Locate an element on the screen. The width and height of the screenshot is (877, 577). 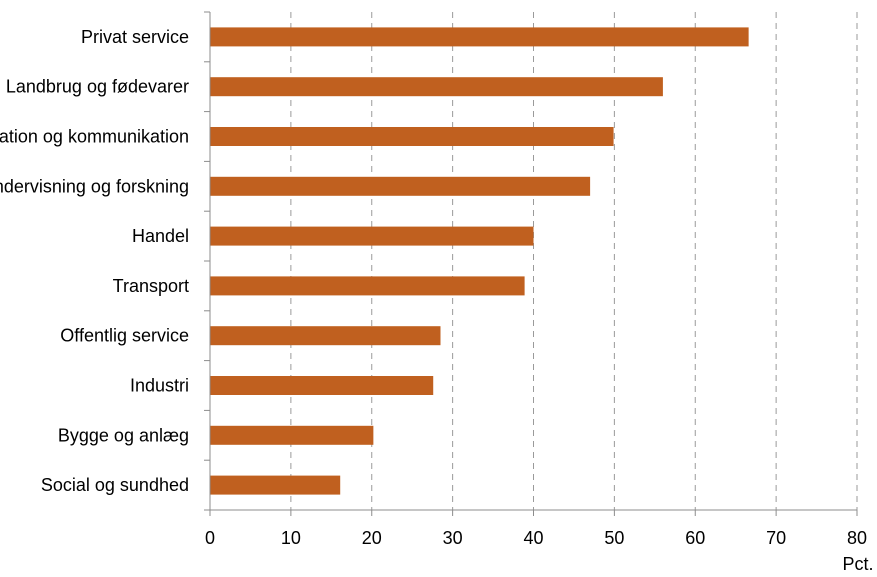
x-tick-label-40: 40 is located at coordinates (533, 538).